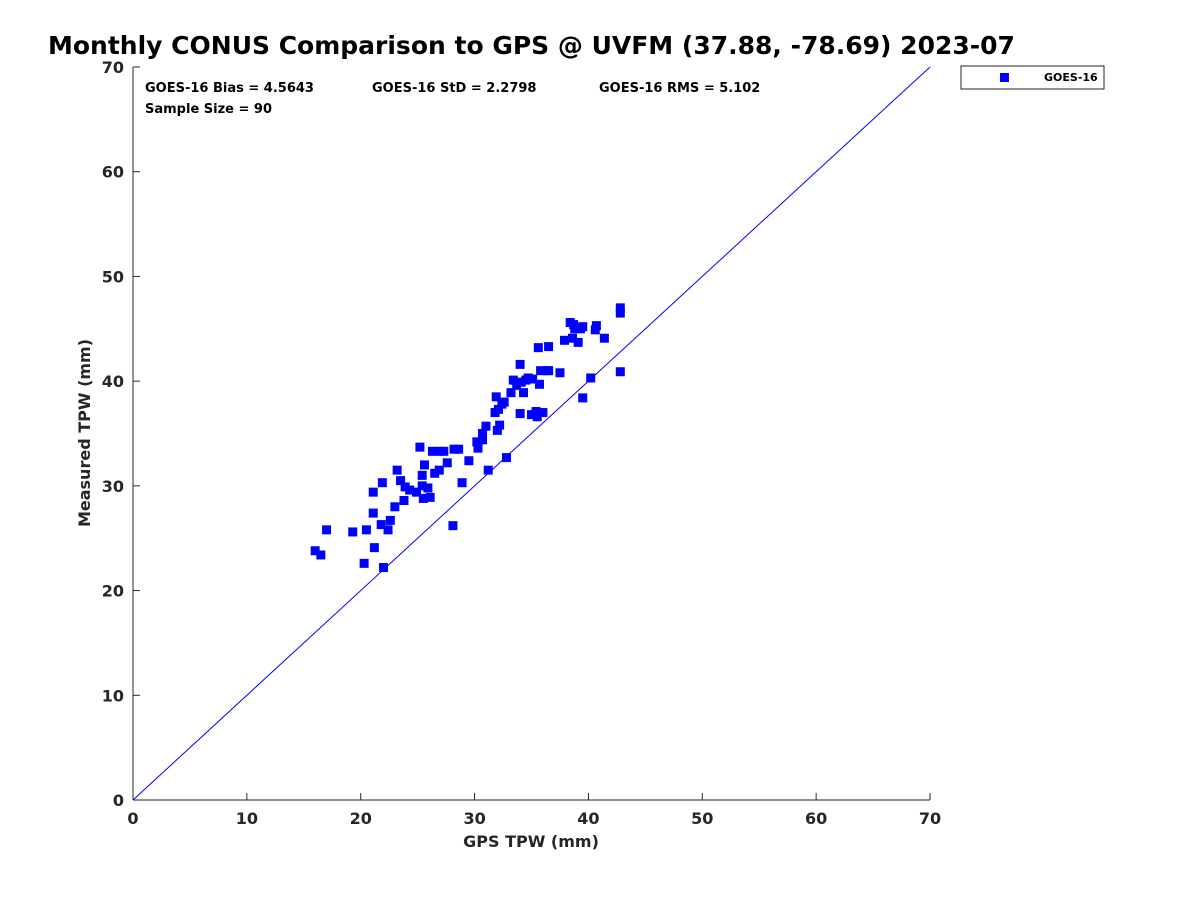 This screenshot has width=1200, height=900. What do you see at coordinates (113, 381) in the screenshot?
I see `y-tick-label: 40` at bounding box center [113, 381].